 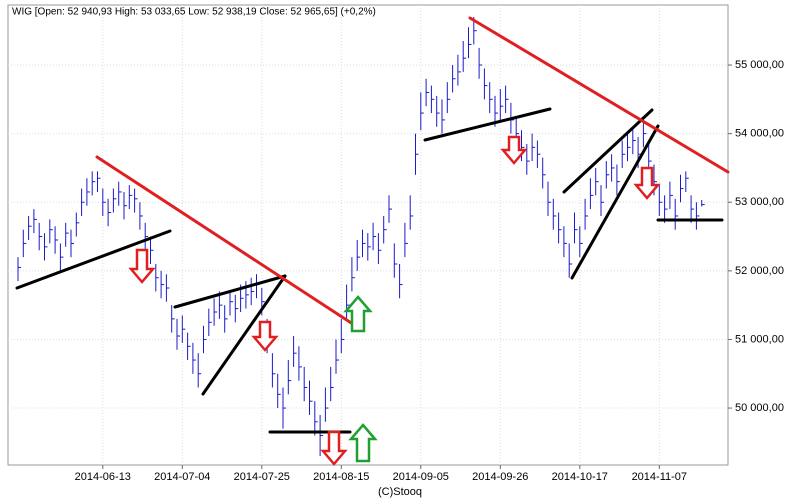 What do you see at coordinates (400, 492) in the screenshot?
I see `footer: (C)Stooq` at bounding box center [400, 492].